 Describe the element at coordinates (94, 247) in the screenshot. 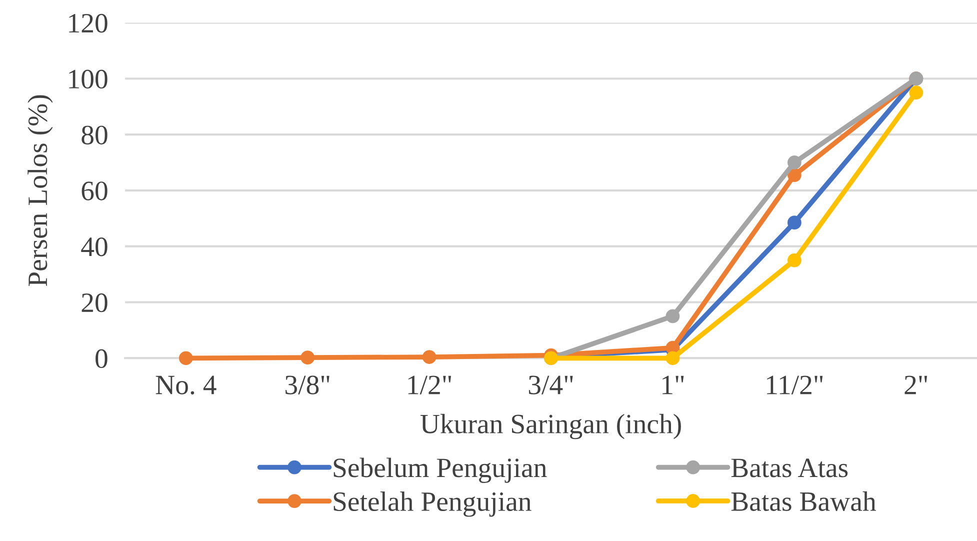

I see `y-tick-label: 40` at that location.